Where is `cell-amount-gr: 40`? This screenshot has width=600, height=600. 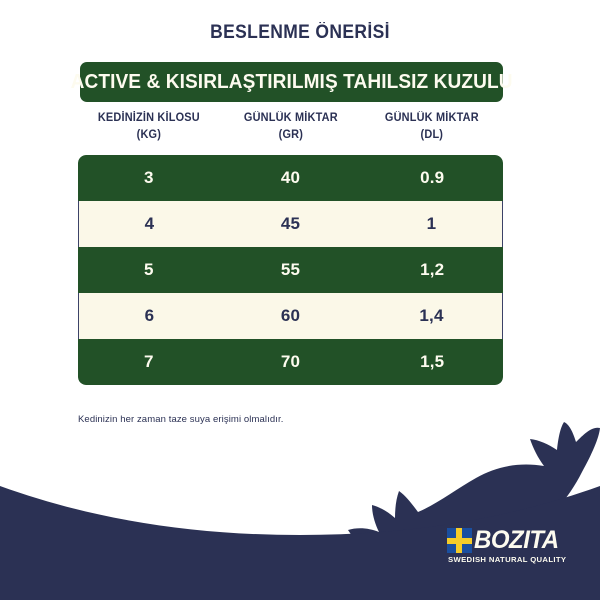
cell-amount-gr: 40 is located at coordinates (290, 177).